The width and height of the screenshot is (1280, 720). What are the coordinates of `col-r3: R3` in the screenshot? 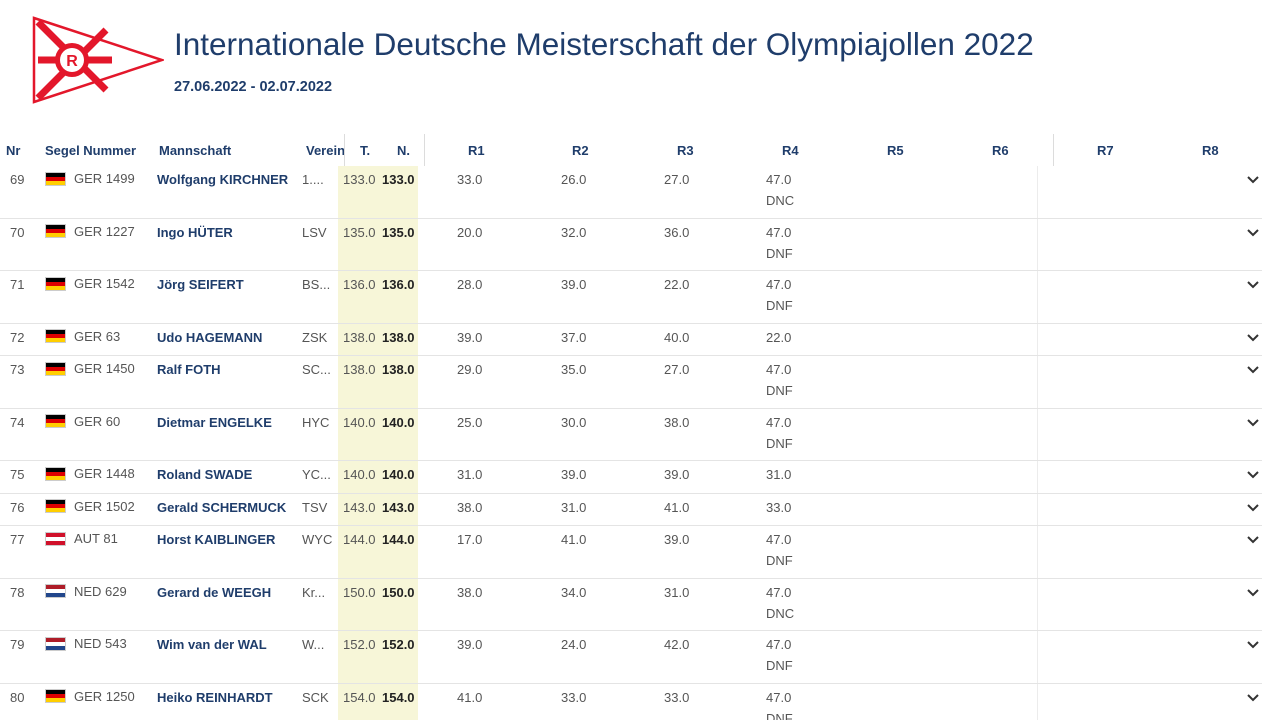 It's located at (685, 150).